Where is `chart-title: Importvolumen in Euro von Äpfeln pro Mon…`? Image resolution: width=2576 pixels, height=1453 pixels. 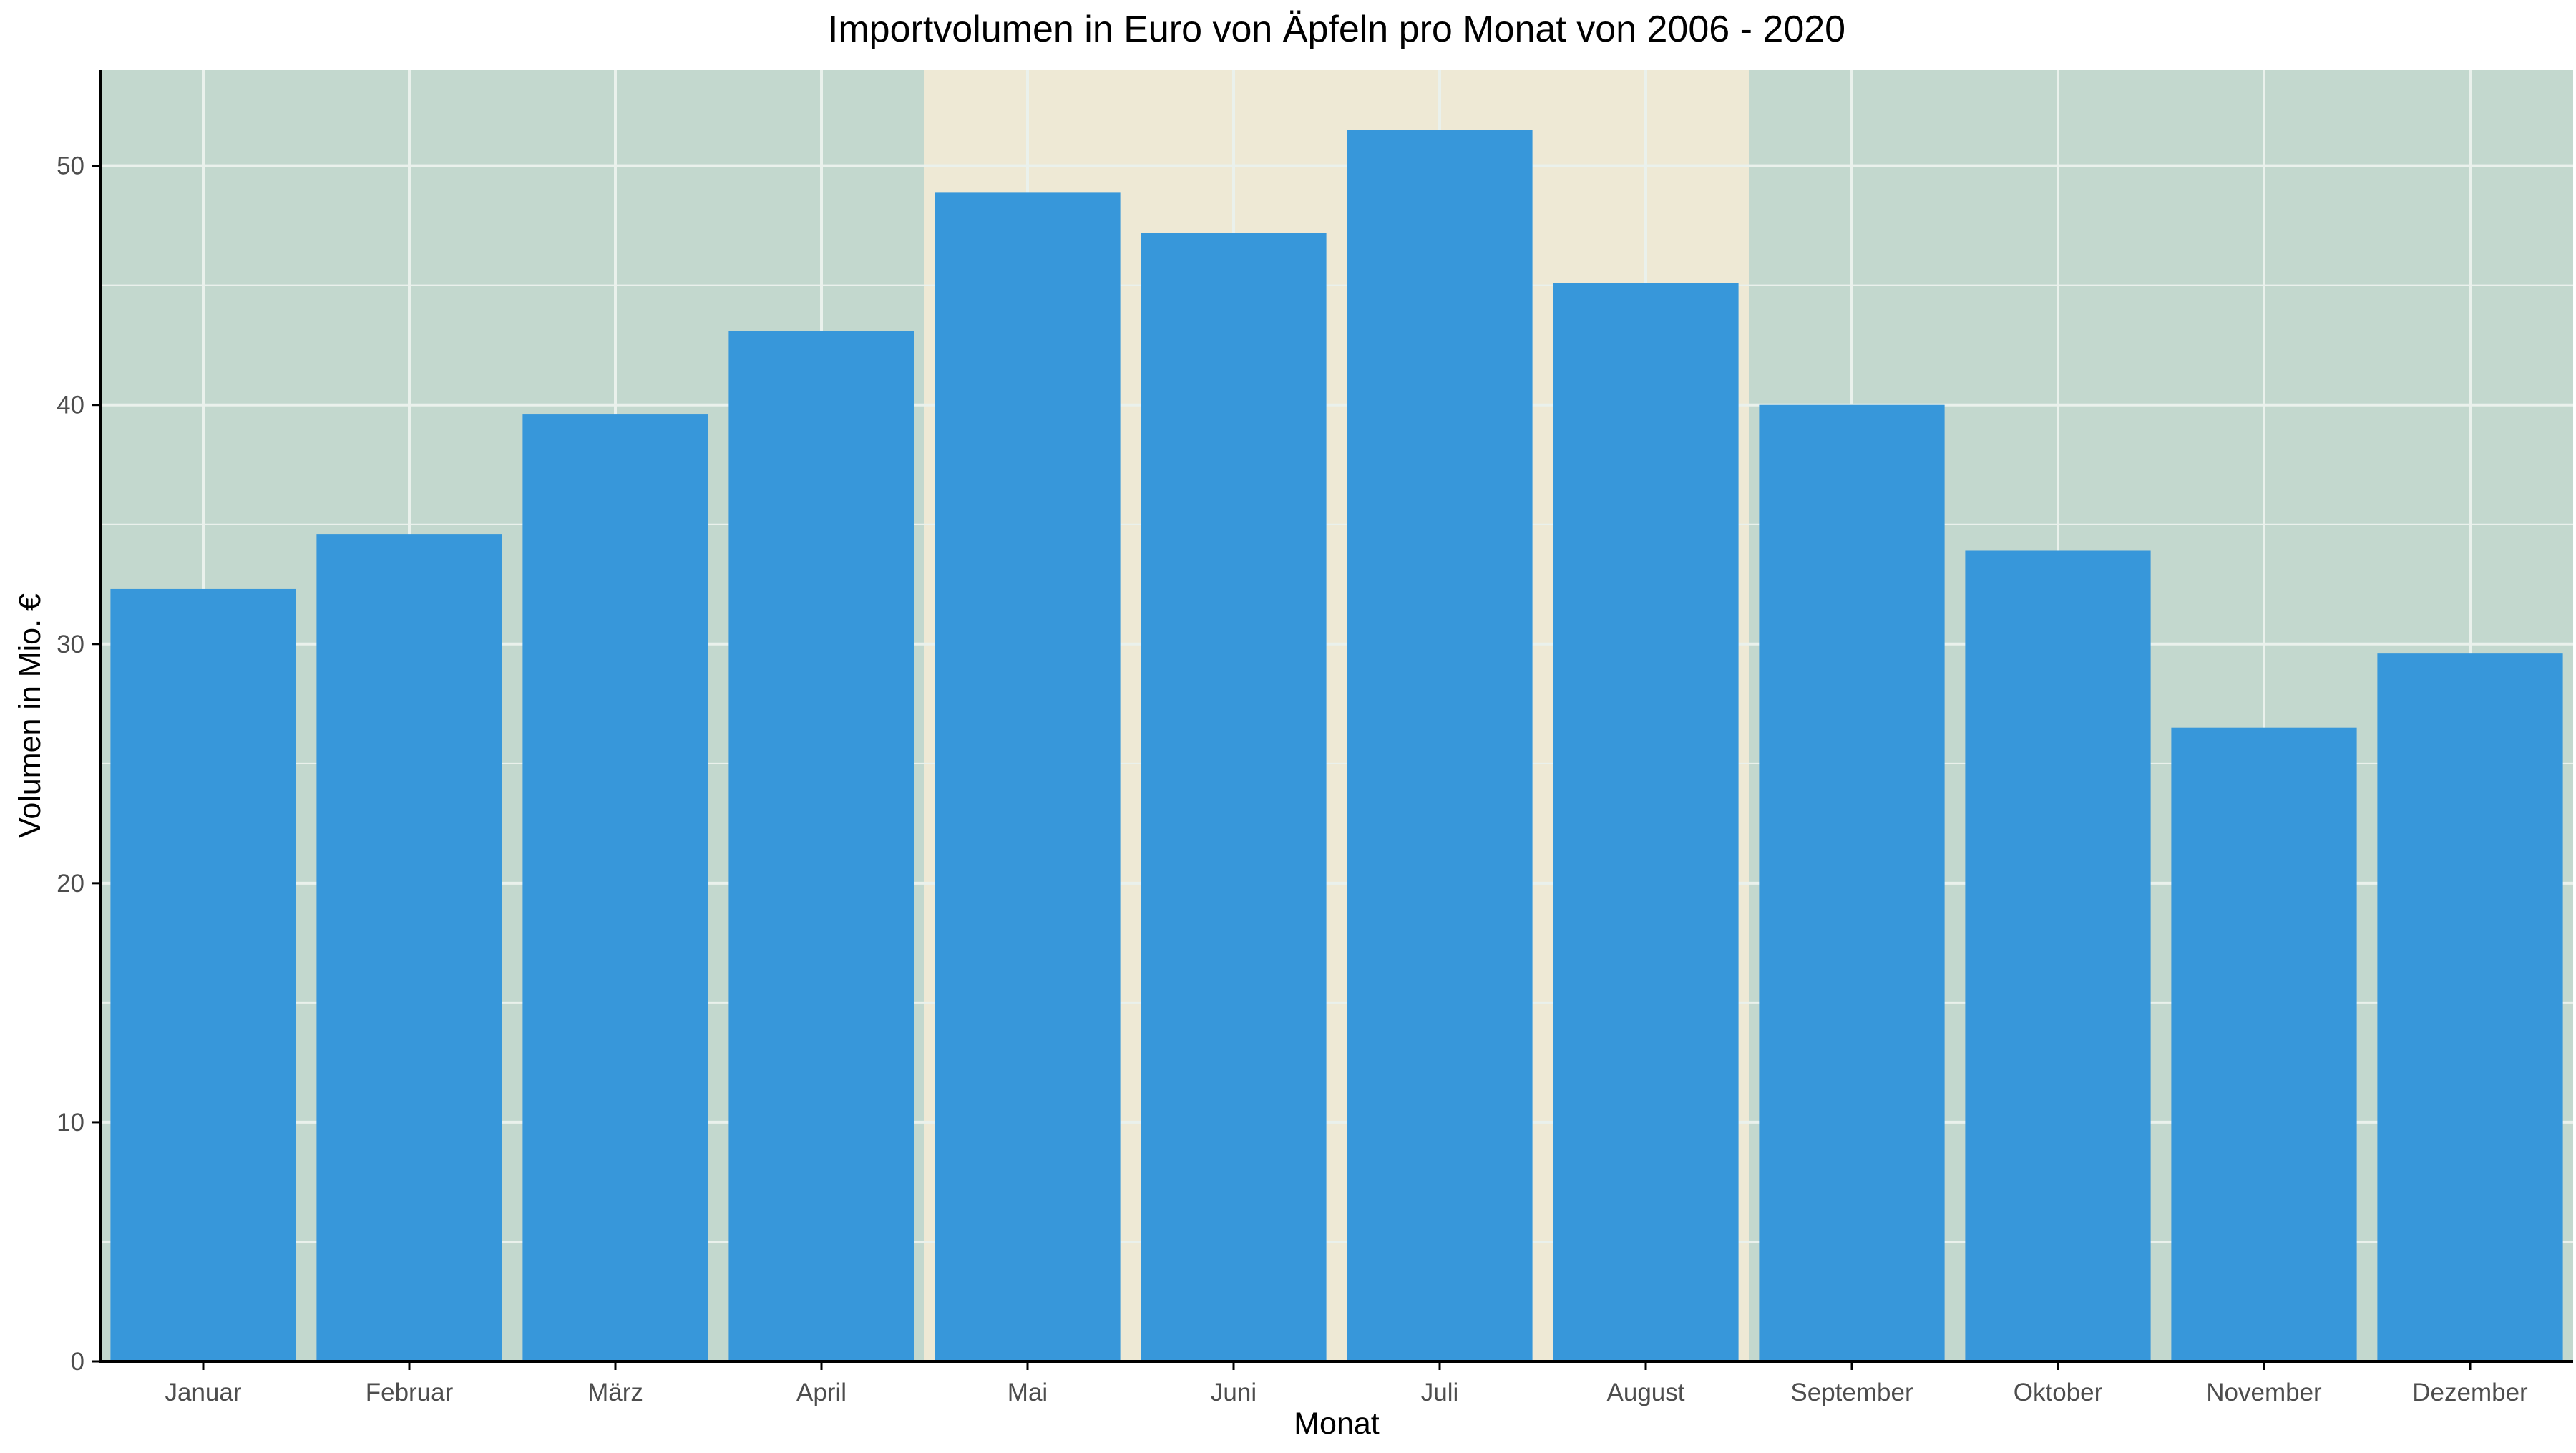 chart-title: Importvolumen in Euro von Äpfeln pro Mon… is located at coordinates (1336, 29).